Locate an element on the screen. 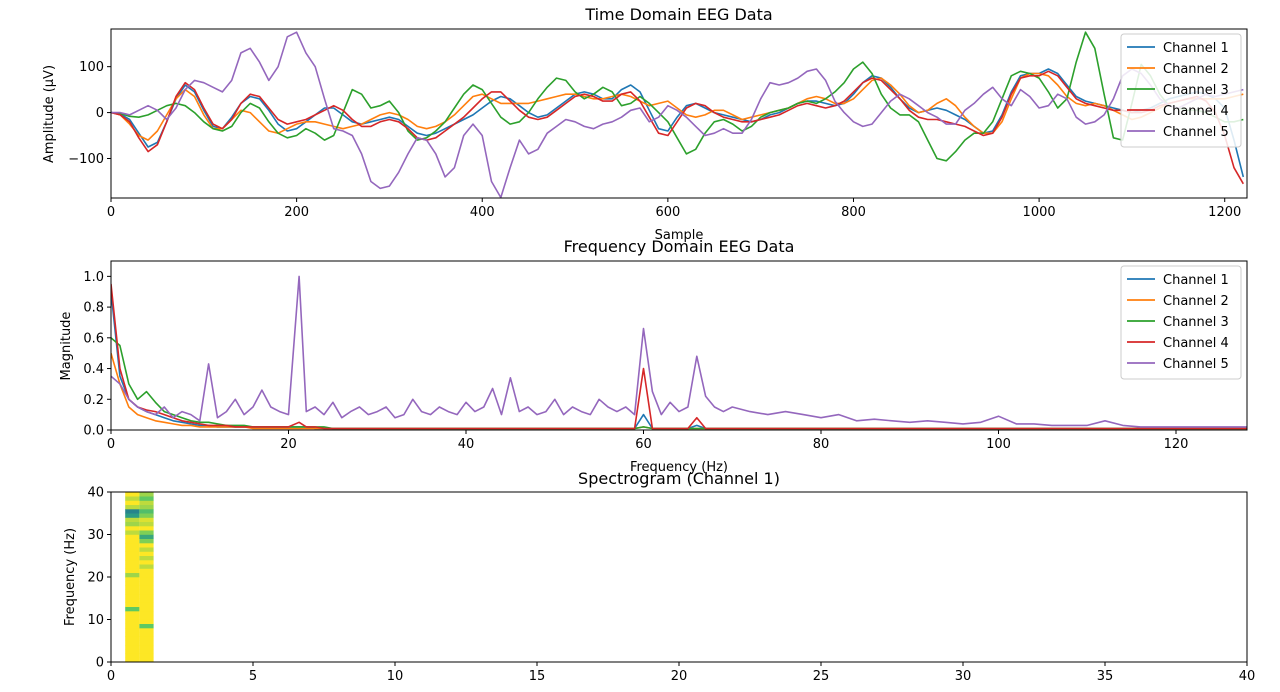 The width and height of the screenshot is (1280, 692). x-tick-label: 800 is located at coordinates (853, 212).